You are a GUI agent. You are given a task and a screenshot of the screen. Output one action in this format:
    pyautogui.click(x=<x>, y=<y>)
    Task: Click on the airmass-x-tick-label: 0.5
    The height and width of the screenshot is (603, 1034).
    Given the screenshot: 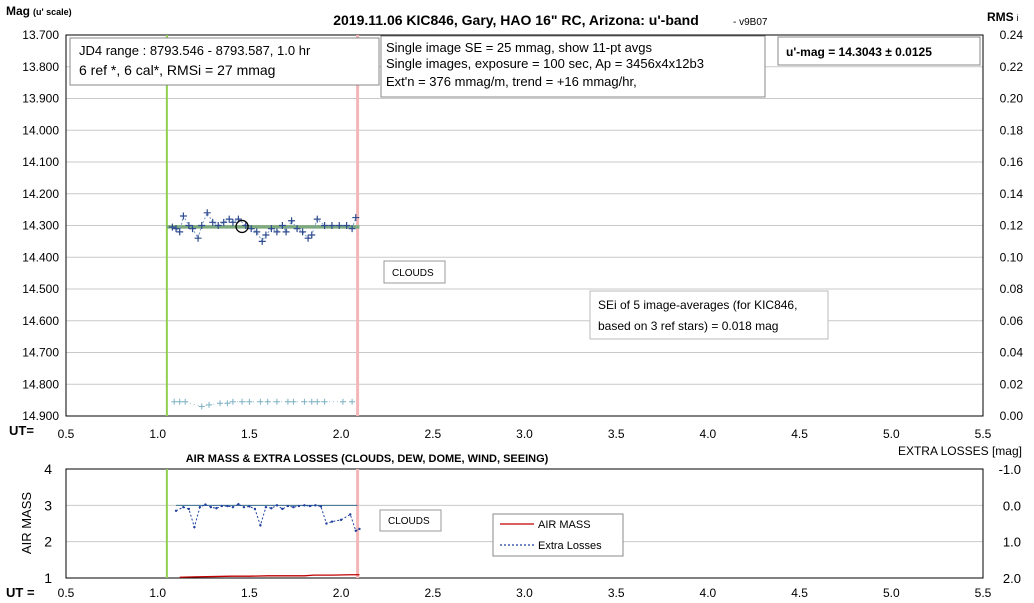 What is the action you would take?
    pyautogui.click(x=66, y=593)
    